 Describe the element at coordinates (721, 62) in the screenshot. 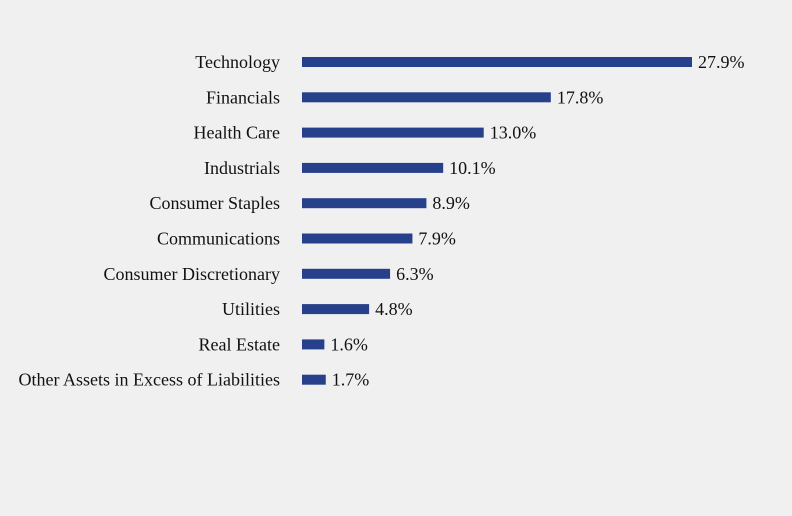

I see `value-label-technology: 27.9%` at that location.